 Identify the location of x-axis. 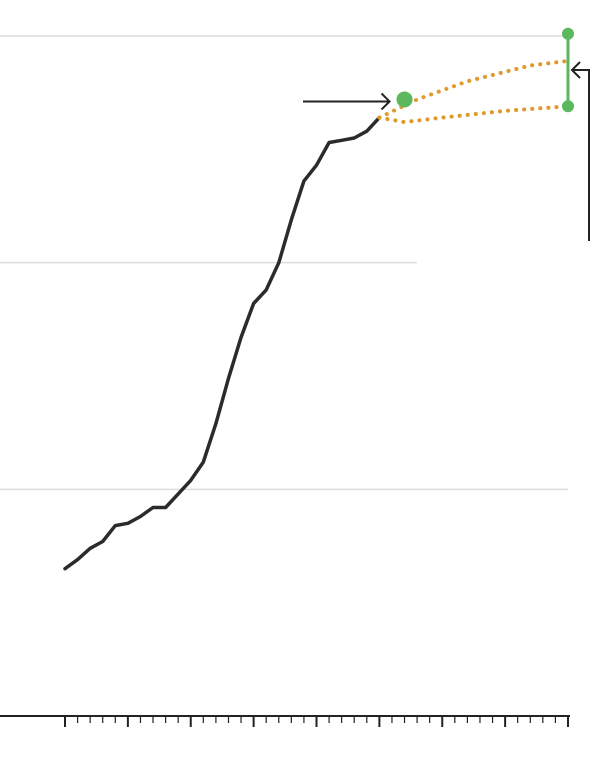
(285, 721).